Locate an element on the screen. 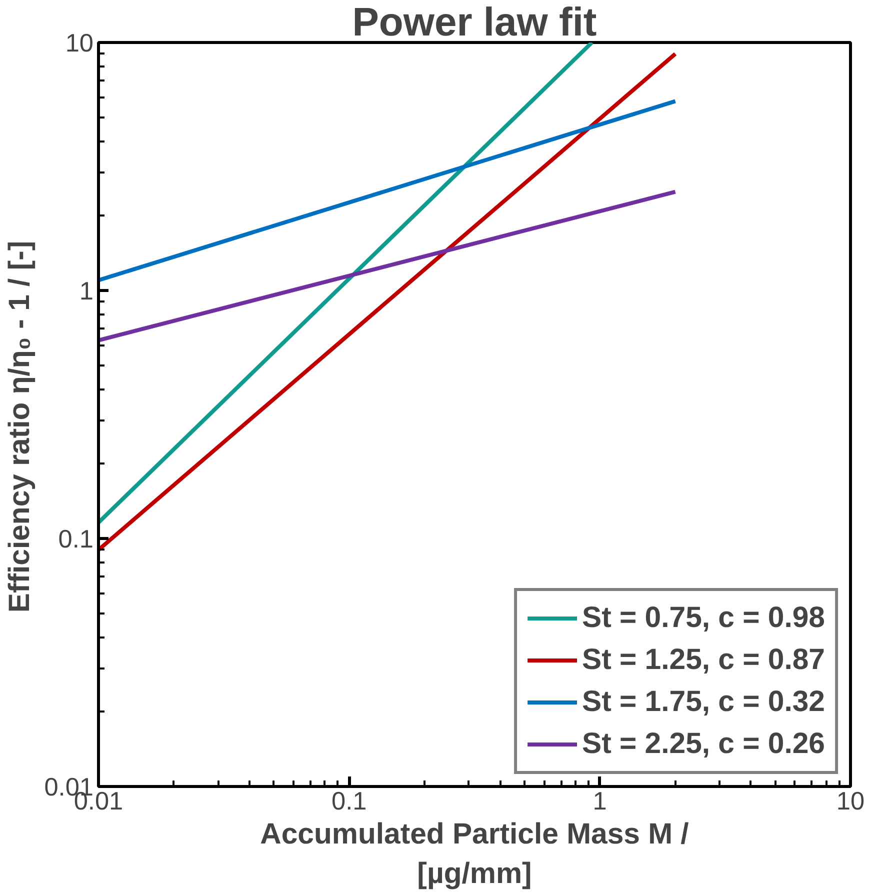 Image resolution: width=885 pixels, height=893 pixels. legend-label: St = 0.75, c = 0.98 is located at coordinates (703, 618).